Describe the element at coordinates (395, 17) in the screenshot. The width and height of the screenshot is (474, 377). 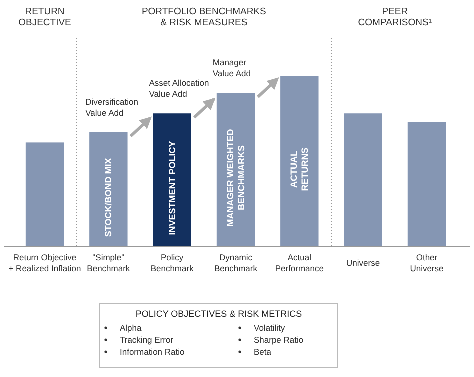
I see `text: PEER COMPARISONS¹` at that location.